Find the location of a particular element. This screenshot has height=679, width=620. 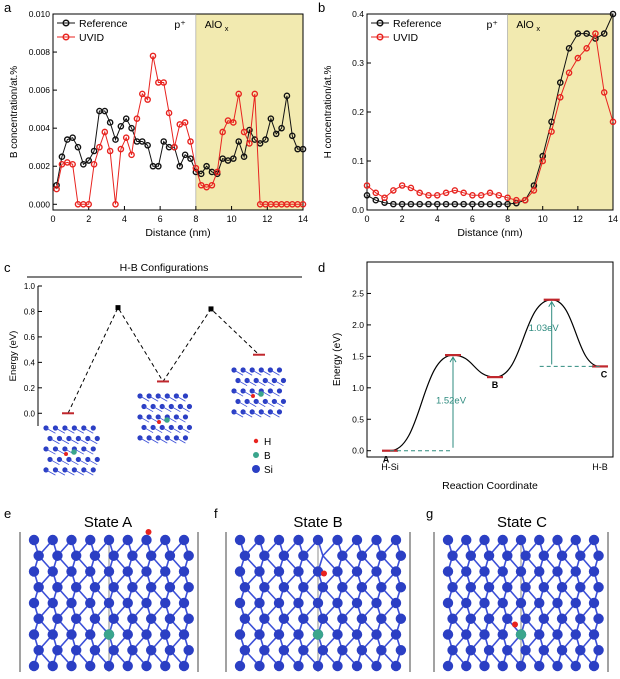

y-tick-label: 0.4 is located at coordinates (30, 362).